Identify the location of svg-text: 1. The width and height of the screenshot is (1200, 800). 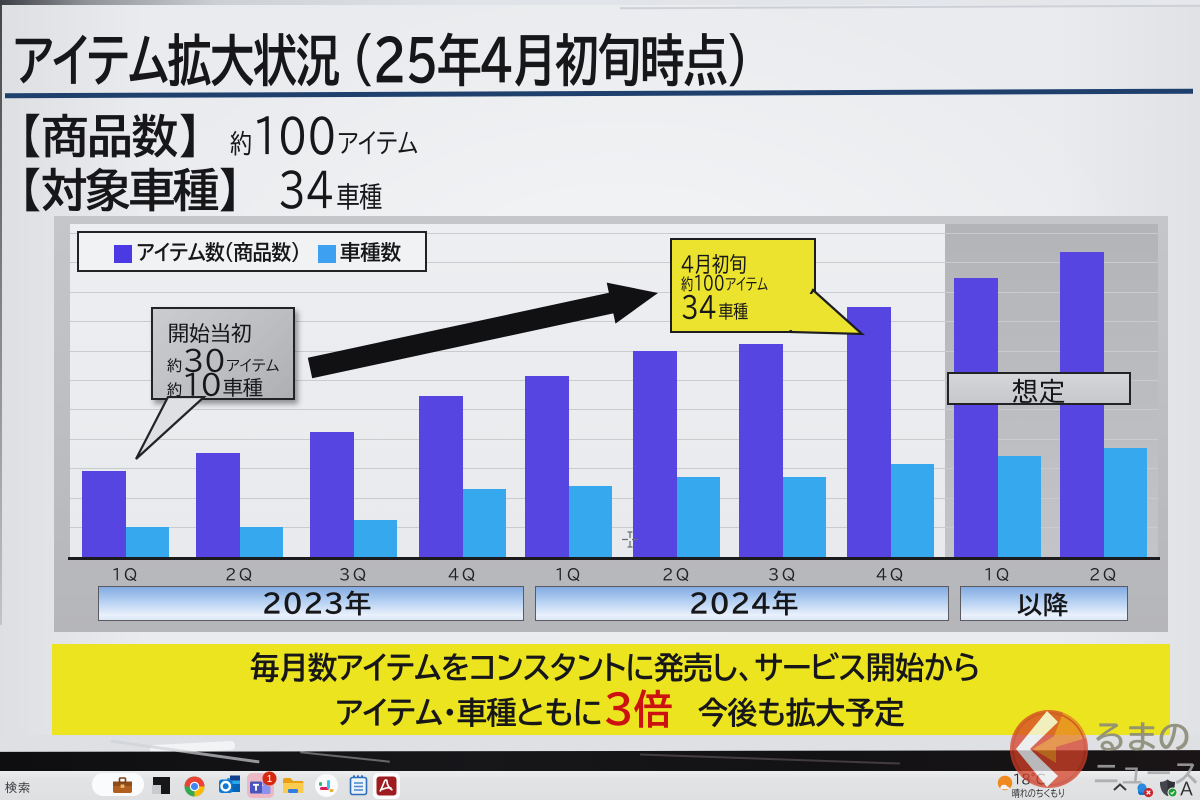
(270, 779).